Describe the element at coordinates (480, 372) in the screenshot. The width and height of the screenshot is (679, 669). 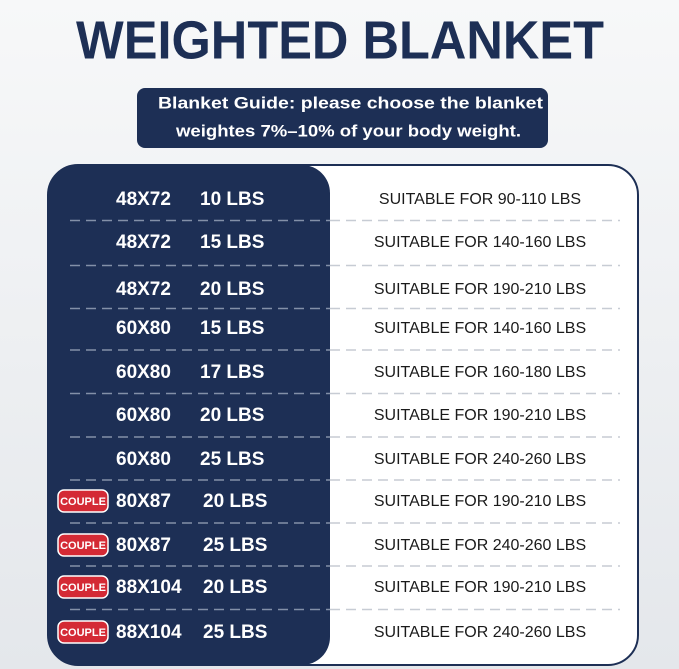
I see `suitable: SUITABLE FOR 160-180 LBS` at that location.